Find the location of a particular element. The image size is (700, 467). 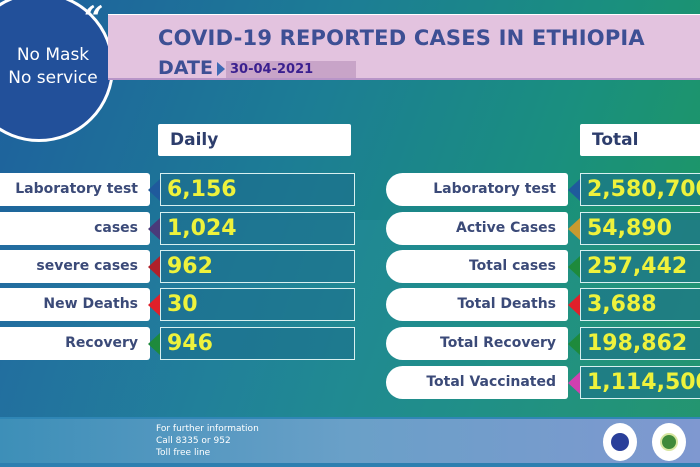

ephi-logo-icon is located at coordinates (669, 442).